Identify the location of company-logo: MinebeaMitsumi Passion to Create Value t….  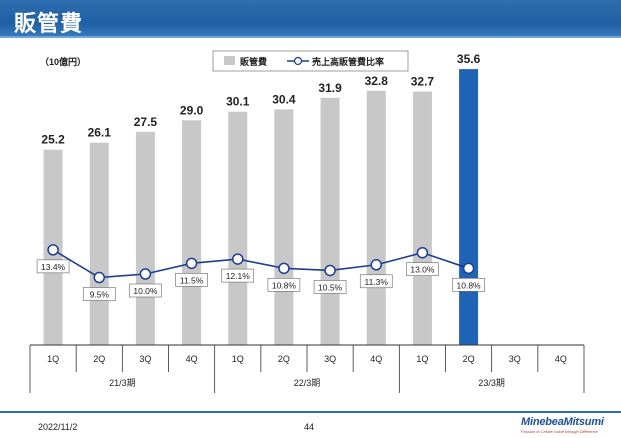
(567, 425).